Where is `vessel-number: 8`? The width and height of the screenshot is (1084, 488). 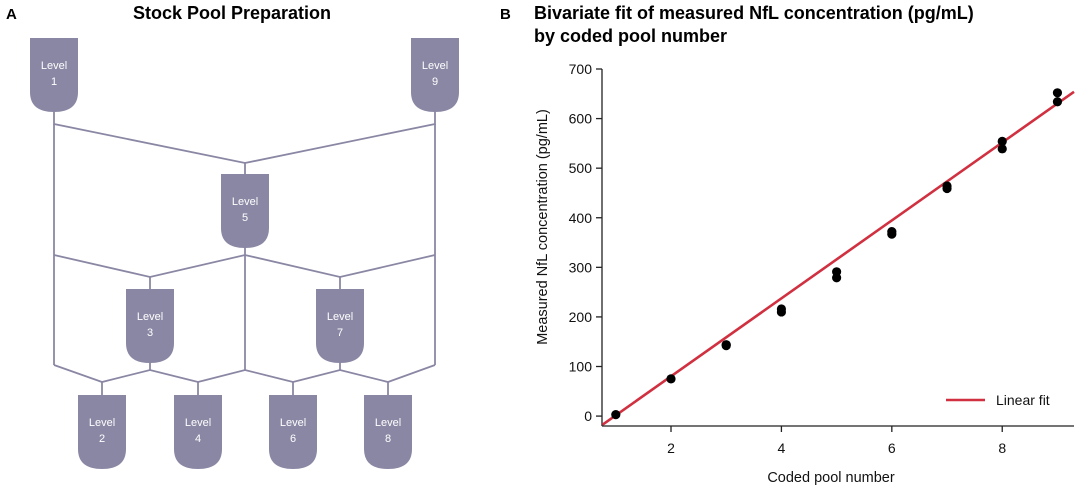
vessel-number: 8 is located at coordinates (388, 439).